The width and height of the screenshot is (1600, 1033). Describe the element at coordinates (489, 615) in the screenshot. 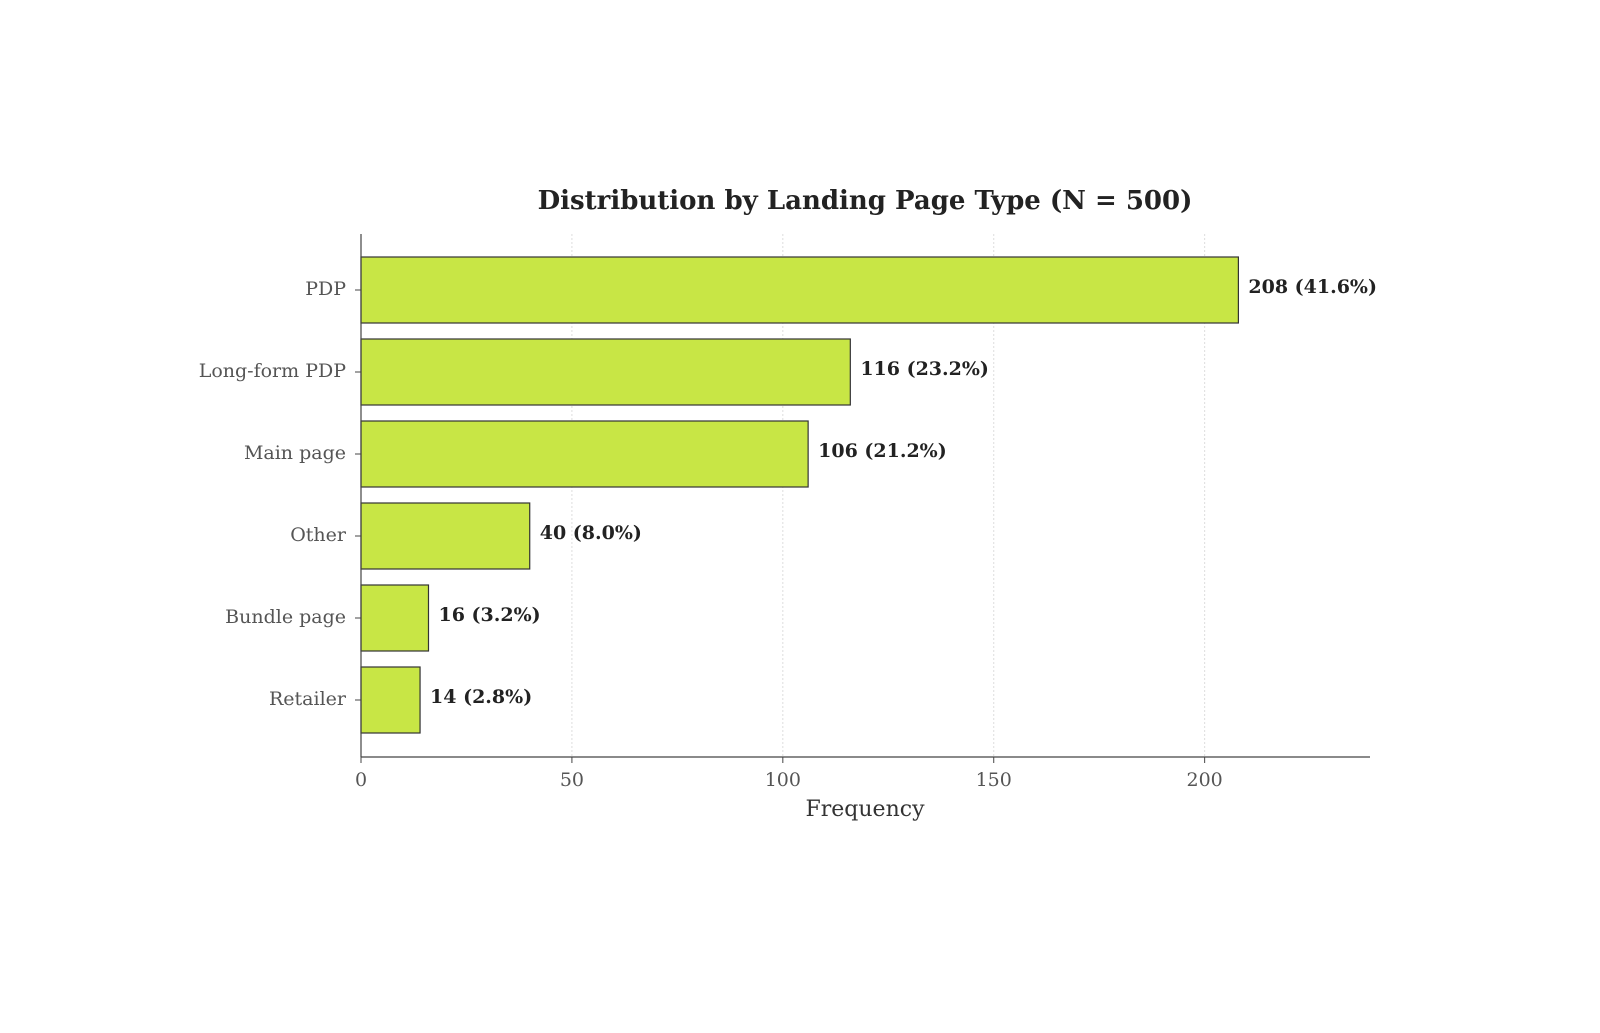

I see `value-label: 16 (3.2%)` at that location.